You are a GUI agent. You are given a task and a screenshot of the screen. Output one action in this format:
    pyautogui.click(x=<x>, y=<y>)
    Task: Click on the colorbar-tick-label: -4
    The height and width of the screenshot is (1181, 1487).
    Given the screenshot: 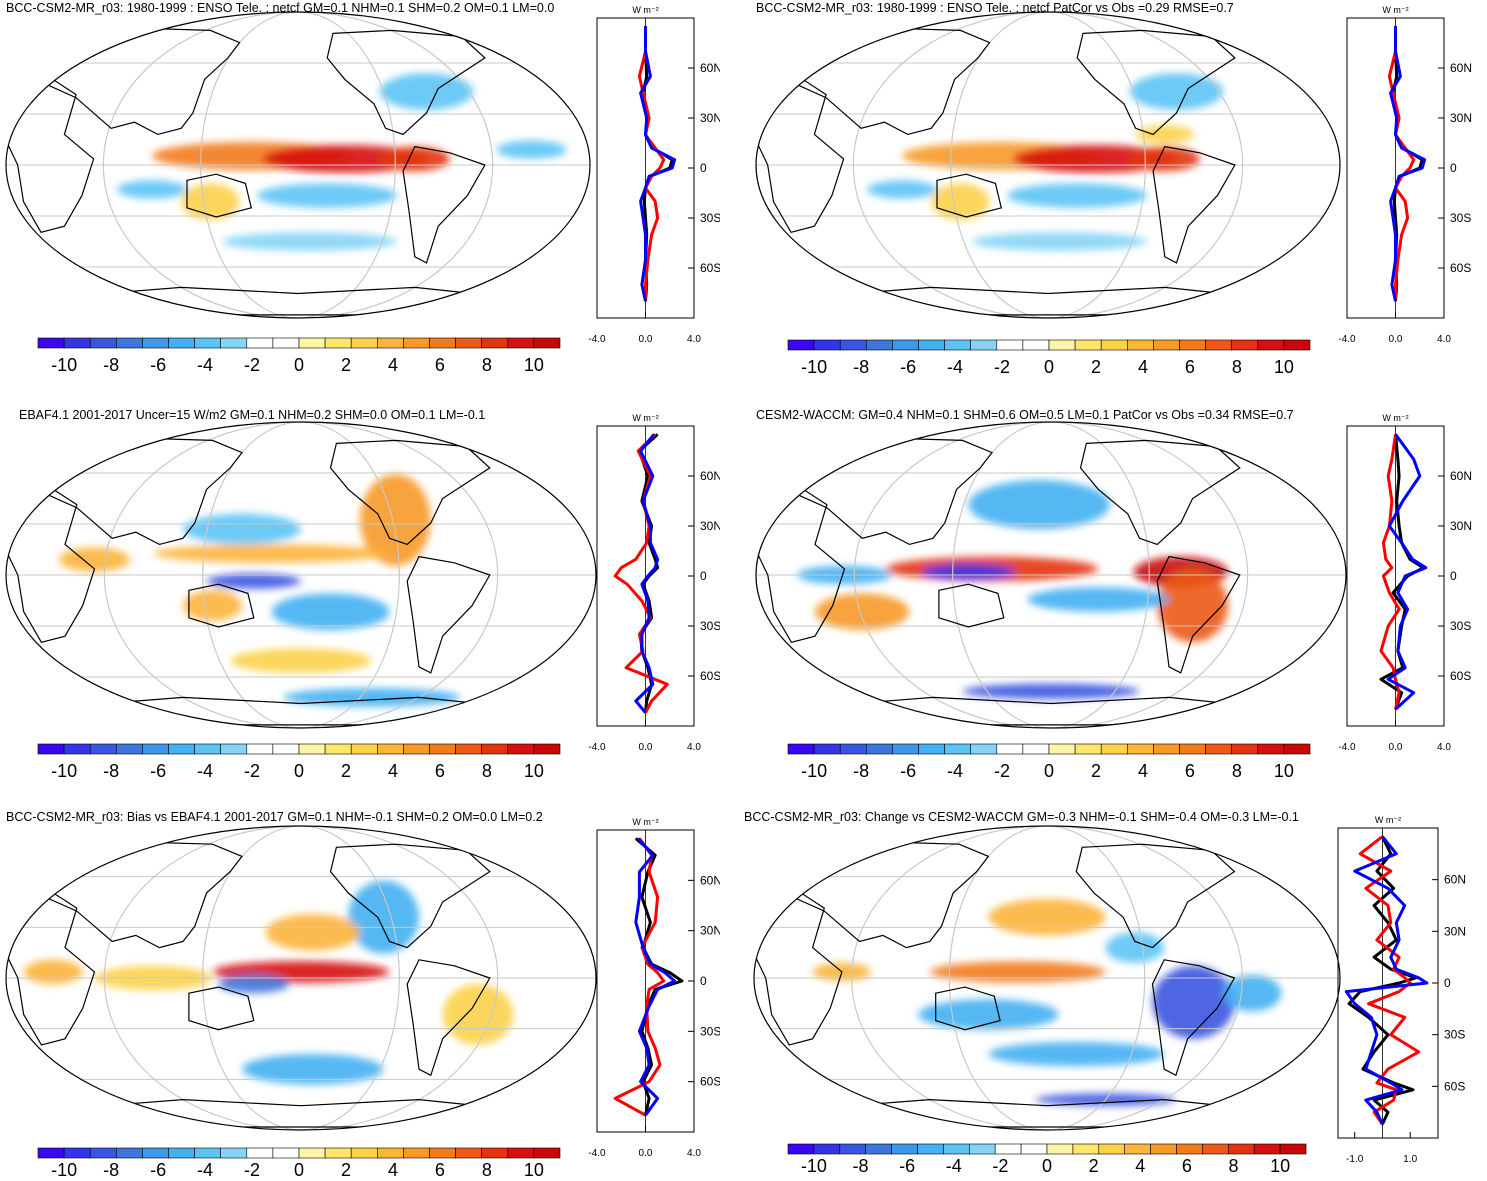 What is the action you would take?
    pyautogui.click(x=205, y=1170)
    